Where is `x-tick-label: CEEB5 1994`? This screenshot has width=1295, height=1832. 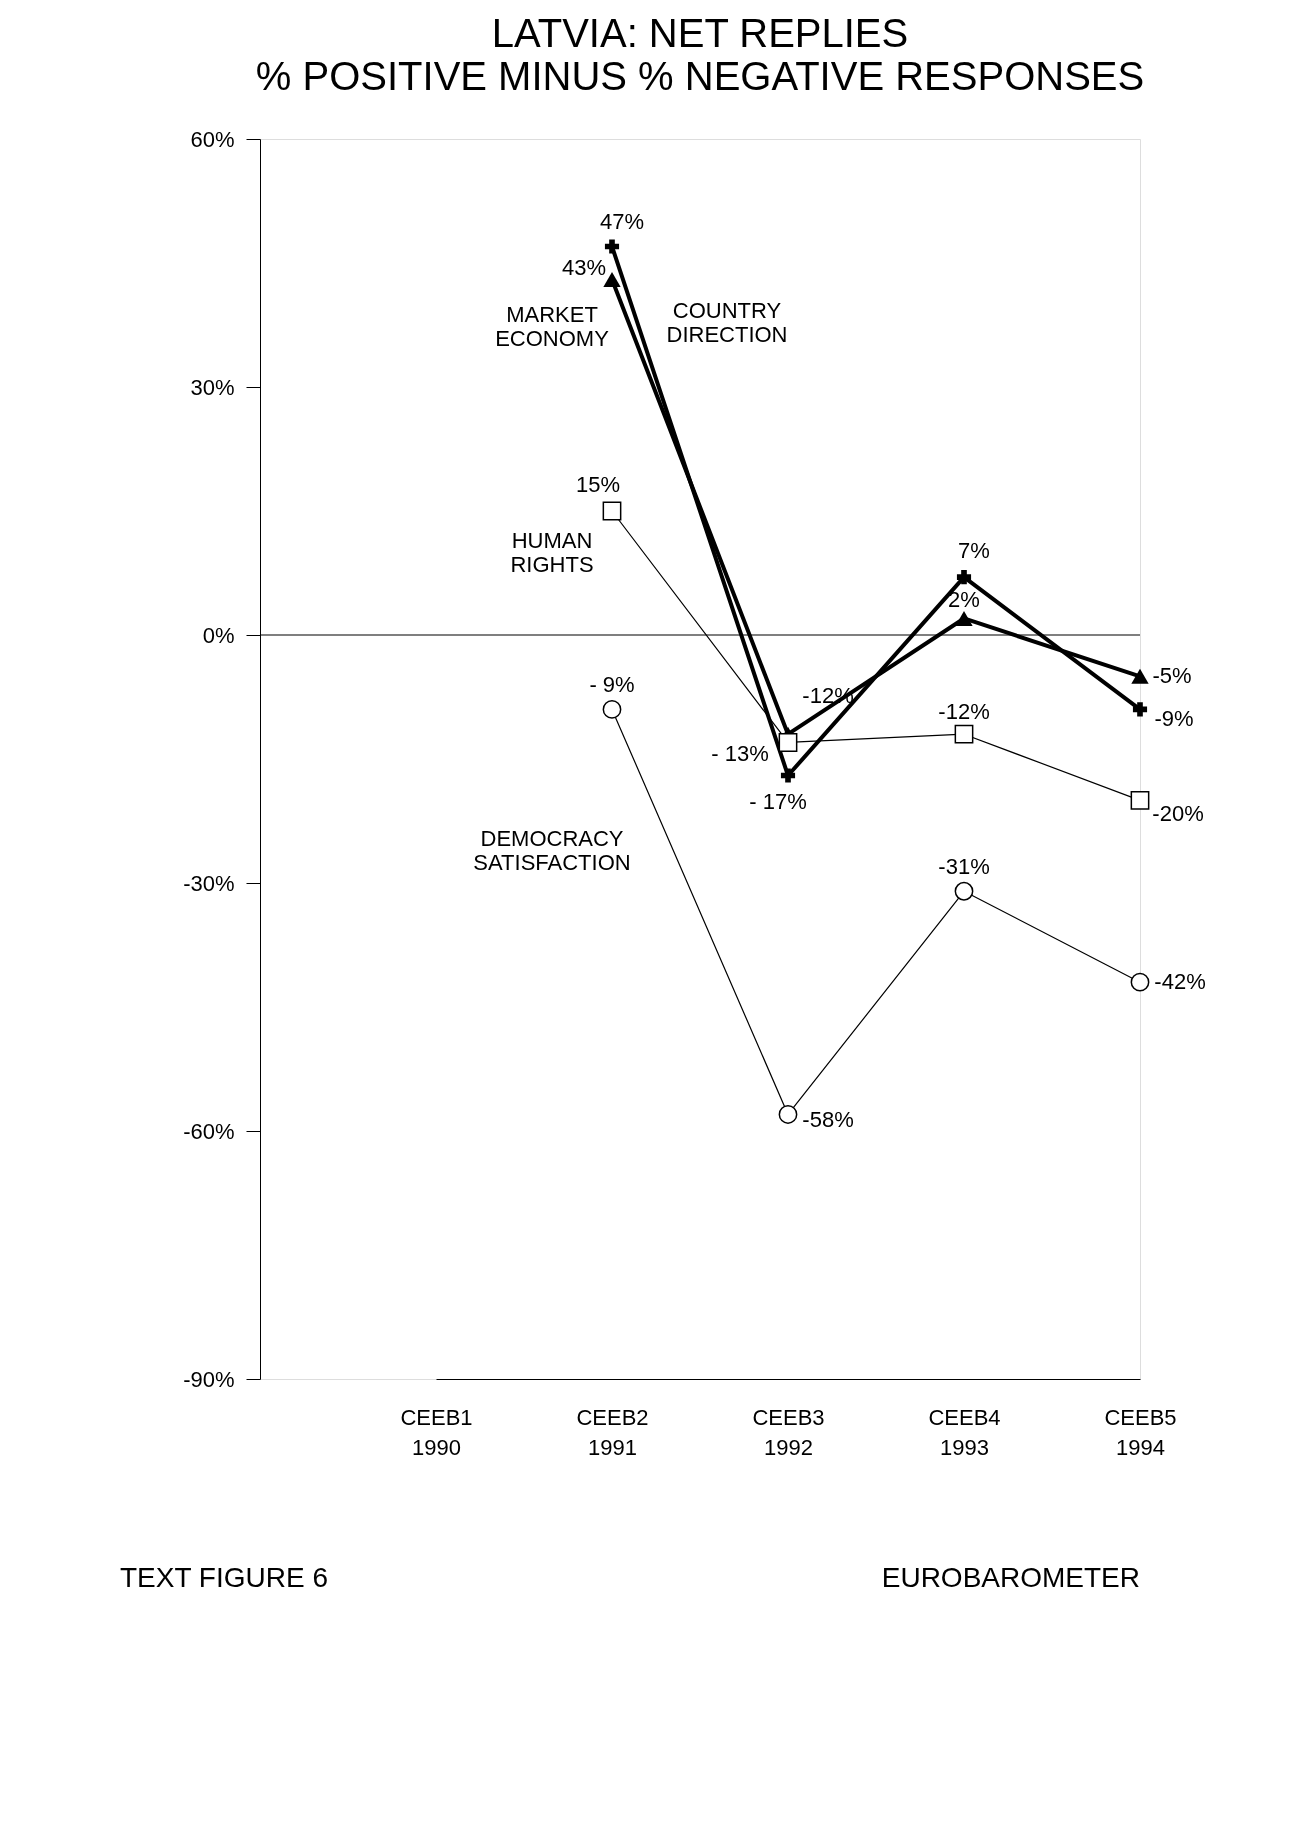 x-tick-label: CEEB5 1994 is located at coordinates (1140, 1432).